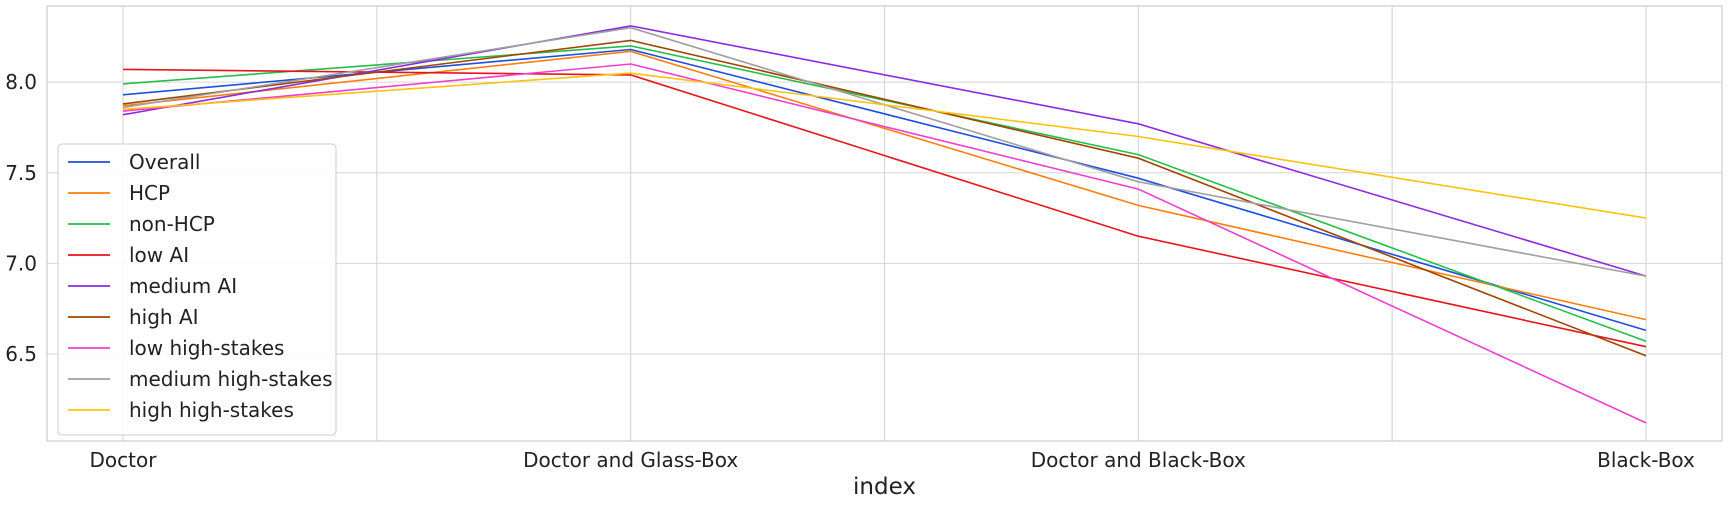  I want to click on y-tick-label: 6.5, so click(21, 354).